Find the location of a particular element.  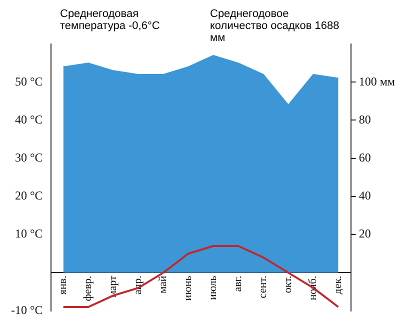

x-tick-label: окт. is located at coordinates (288, 284).